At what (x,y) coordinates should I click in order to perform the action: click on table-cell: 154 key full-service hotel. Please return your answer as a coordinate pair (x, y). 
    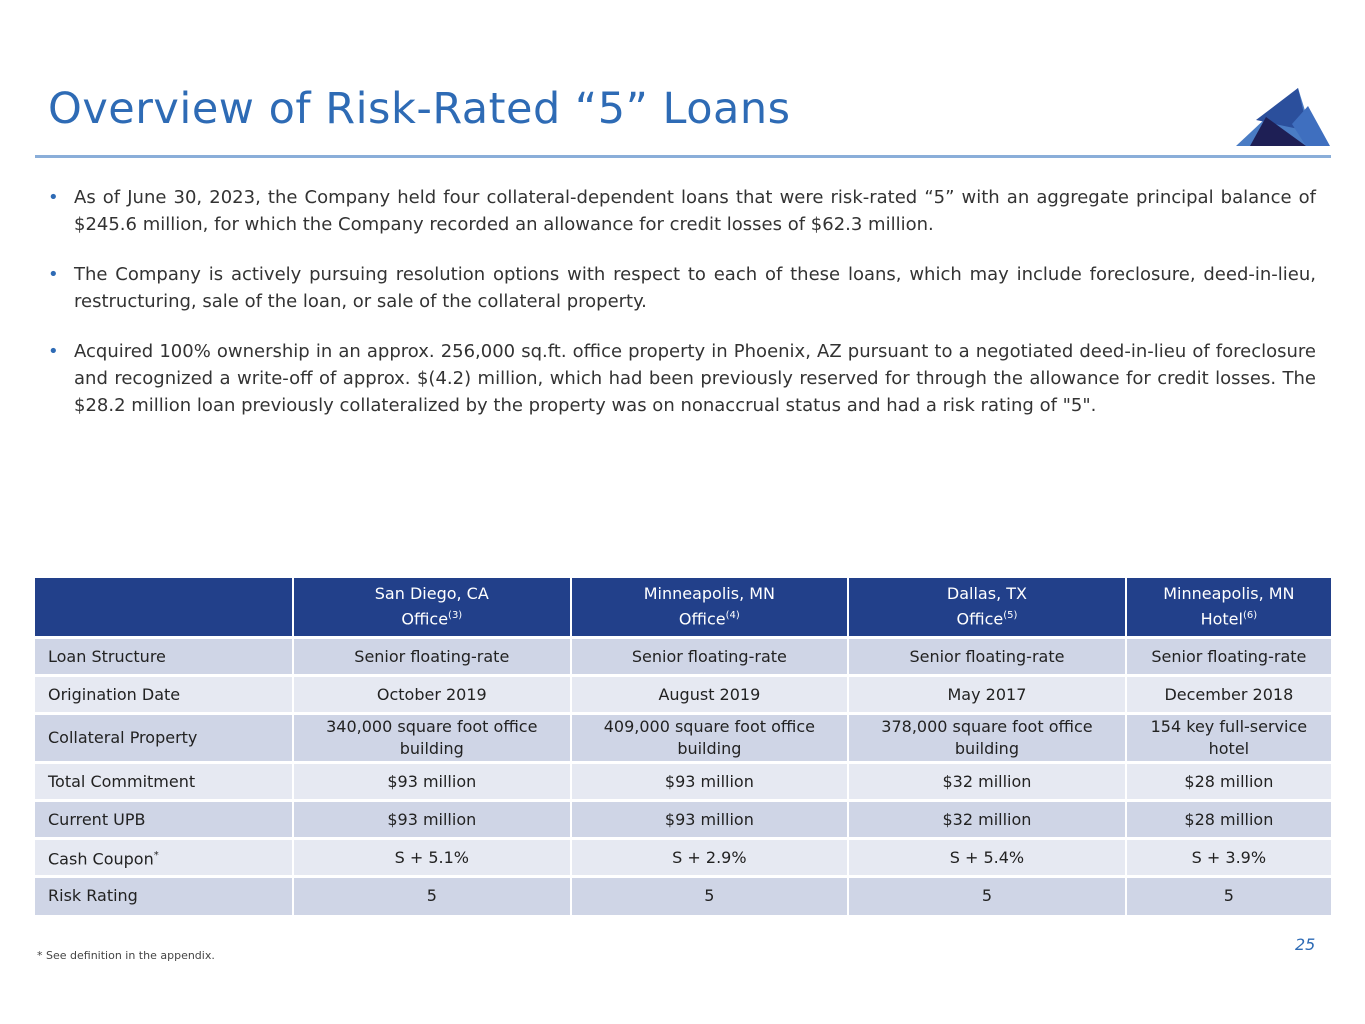
    Looking at the image, I should click on (1227, 737).